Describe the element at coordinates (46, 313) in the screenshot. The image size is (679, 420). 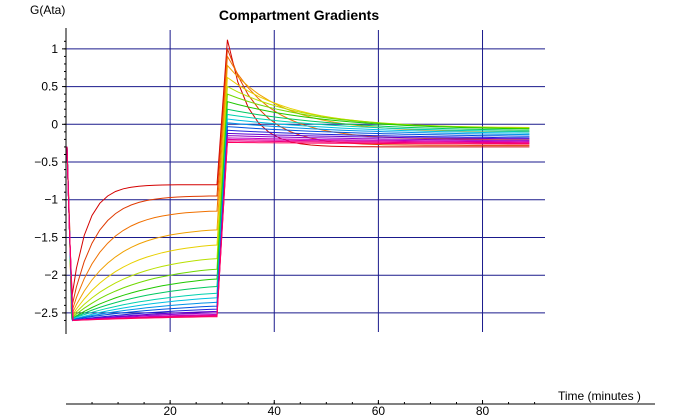
I see `y-tick-label: −2.5` at that location.